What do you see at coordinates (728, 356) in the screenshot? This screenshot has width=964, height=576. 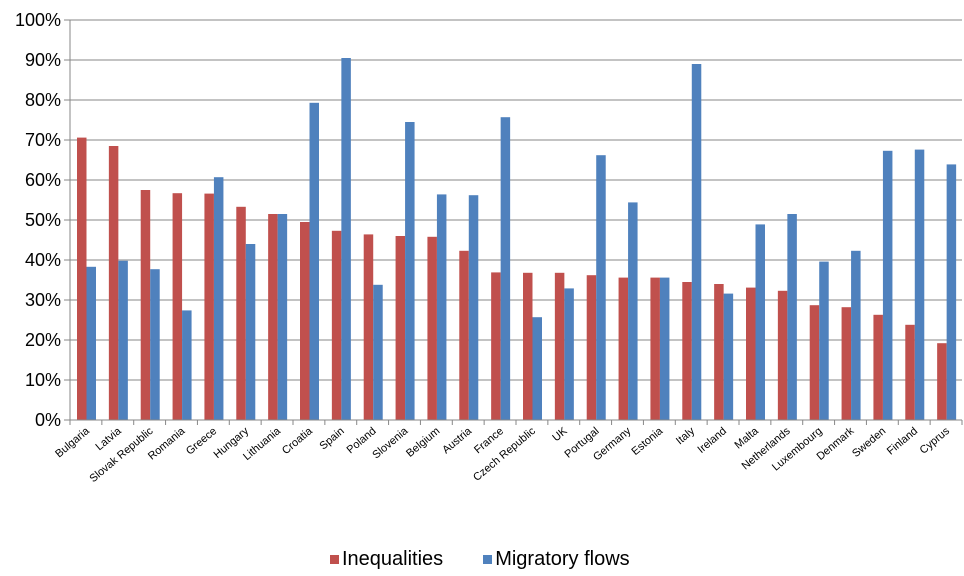 I see `bar-migratory-flows-ireland` at bounding box center [728, 356].